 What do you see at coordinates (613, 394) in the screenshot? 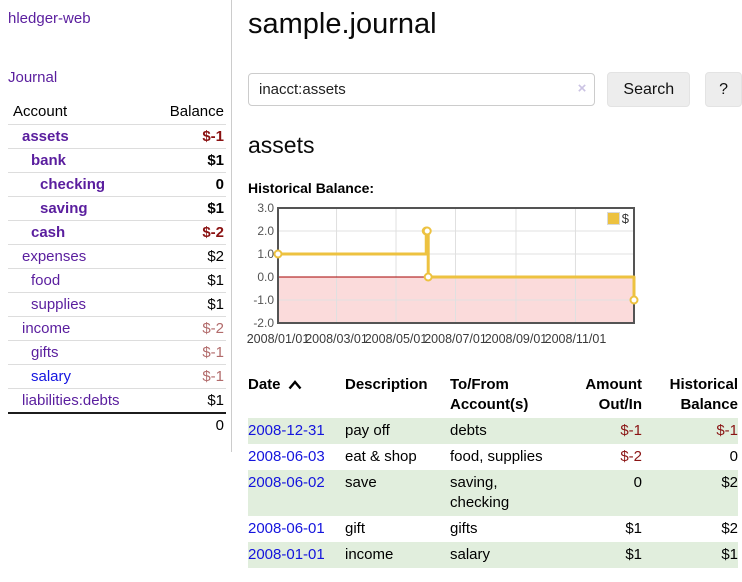
I see `register-header-amount: Amount Out/In` at bounding box center [613, 394].